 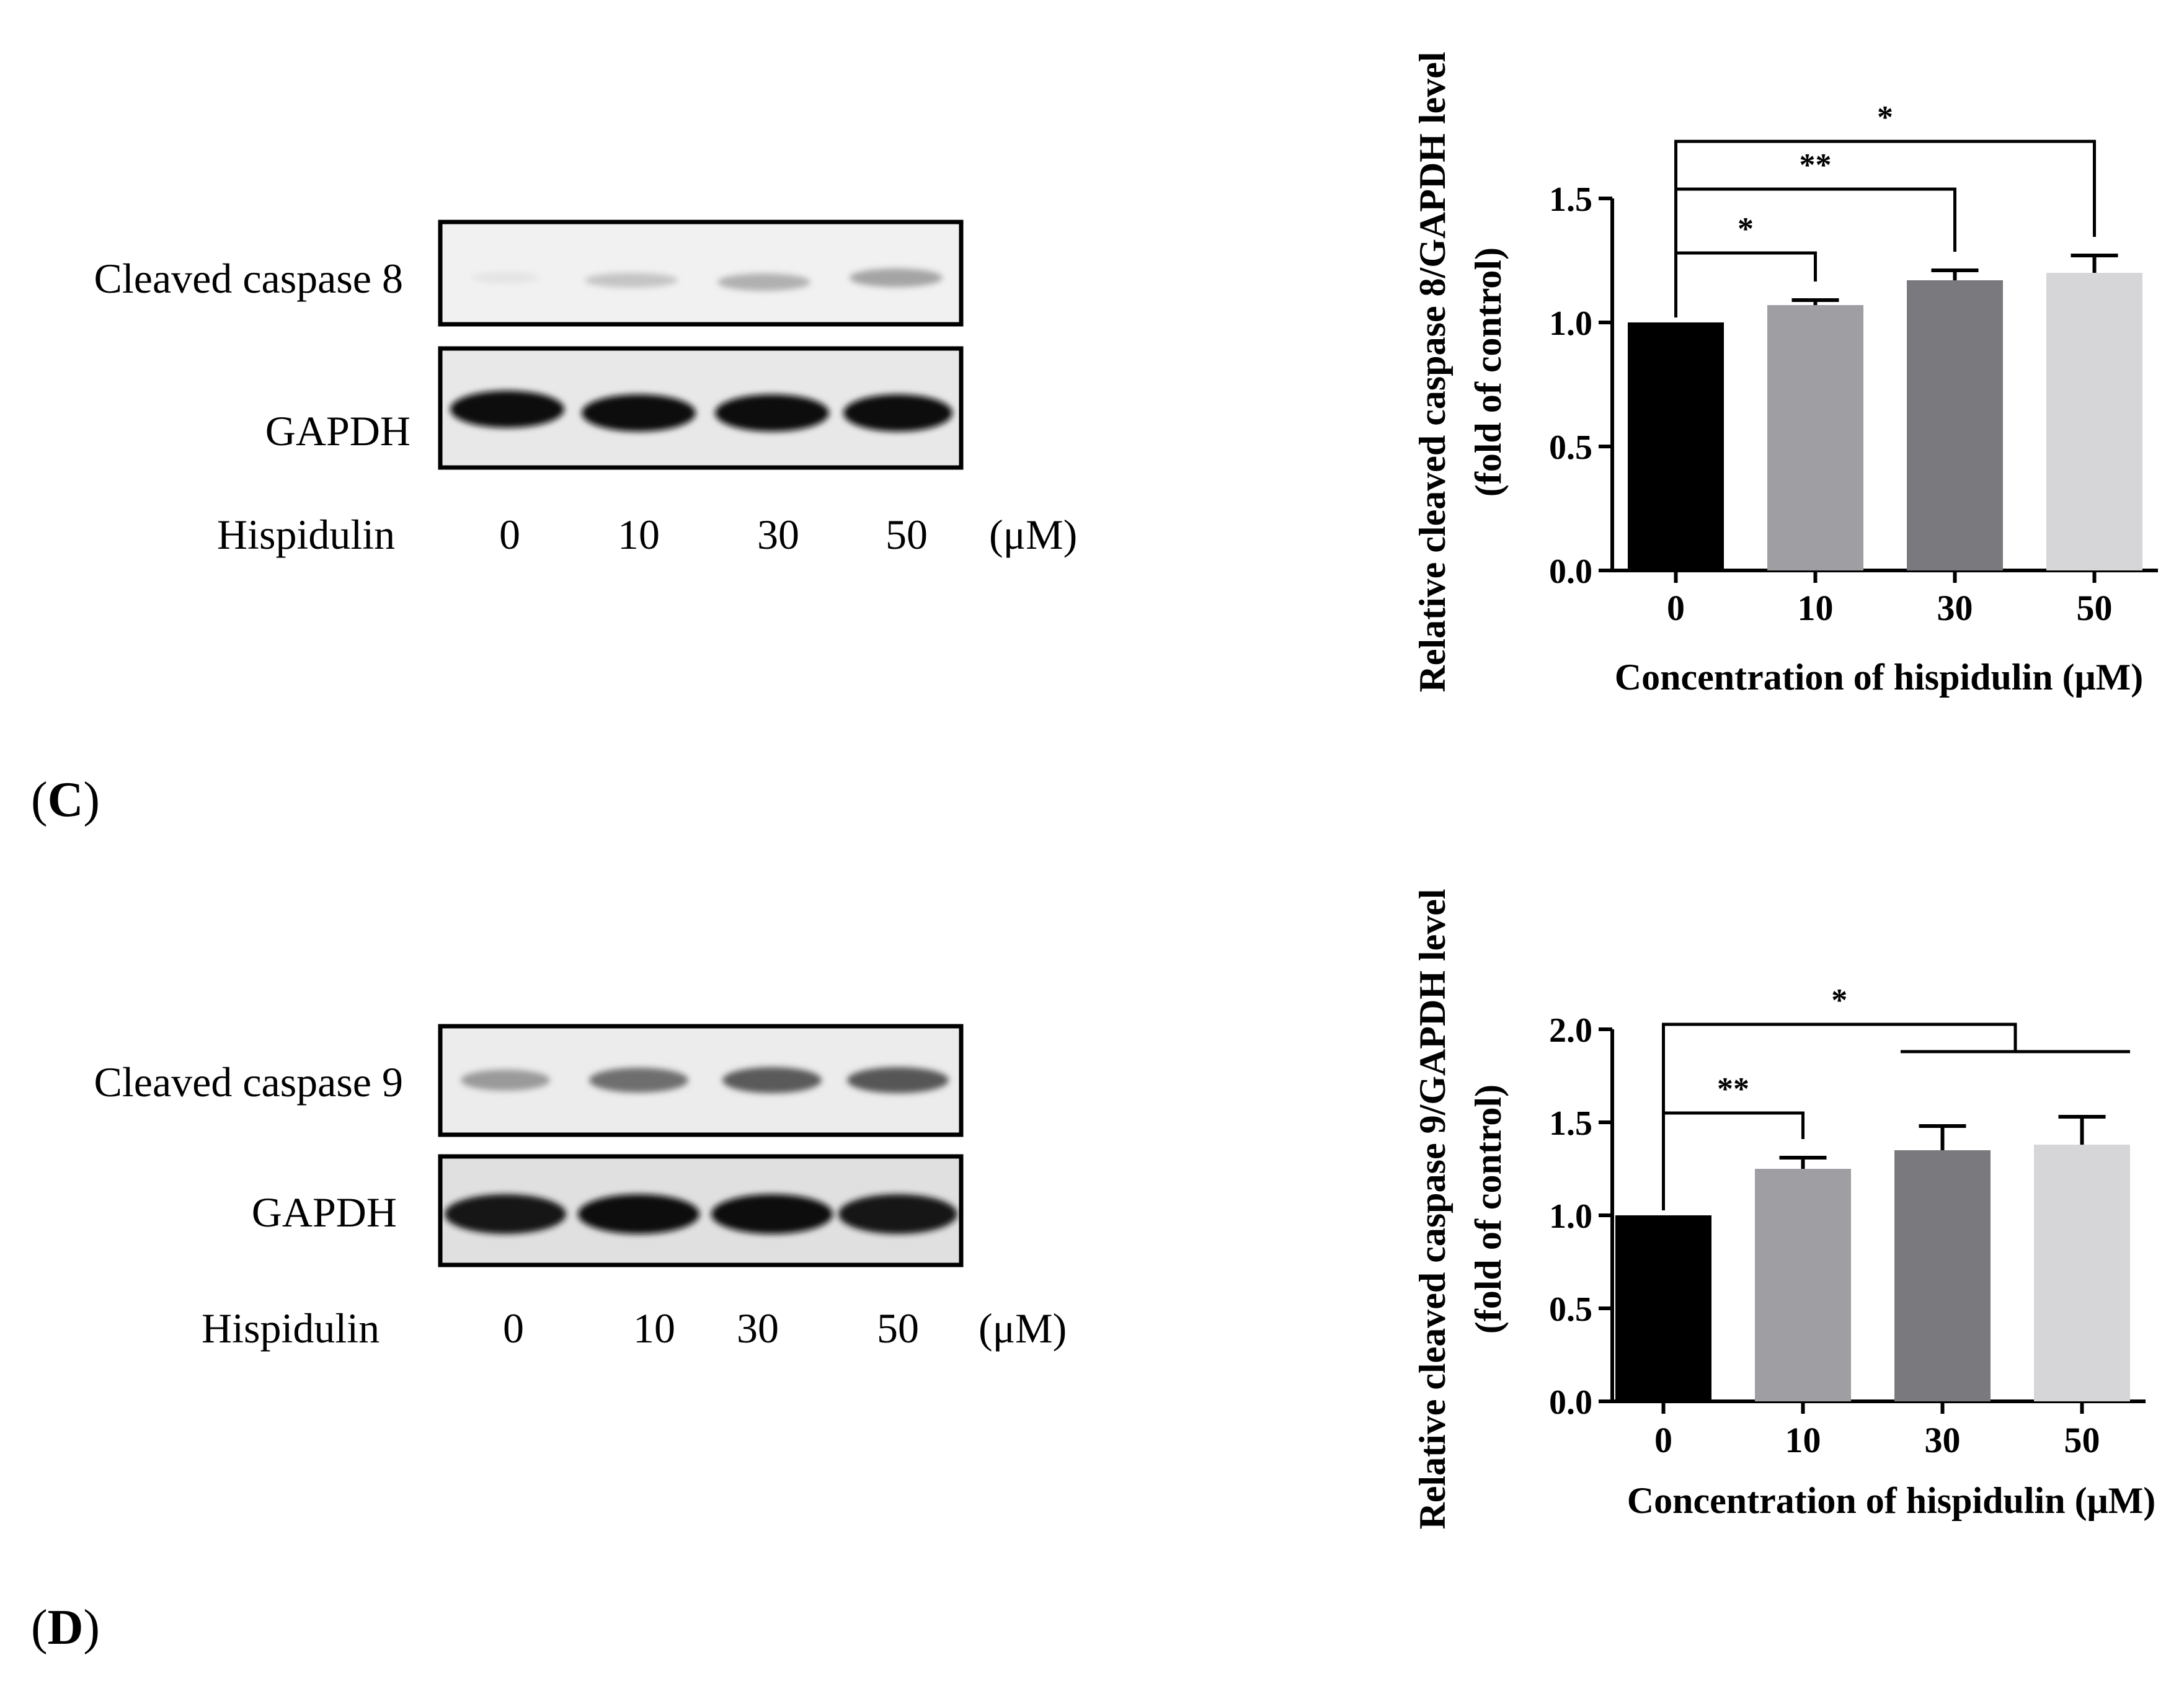 I want to click on blot-row-label-gapdh-d: GAPDH, so click(x=325, y=1213).